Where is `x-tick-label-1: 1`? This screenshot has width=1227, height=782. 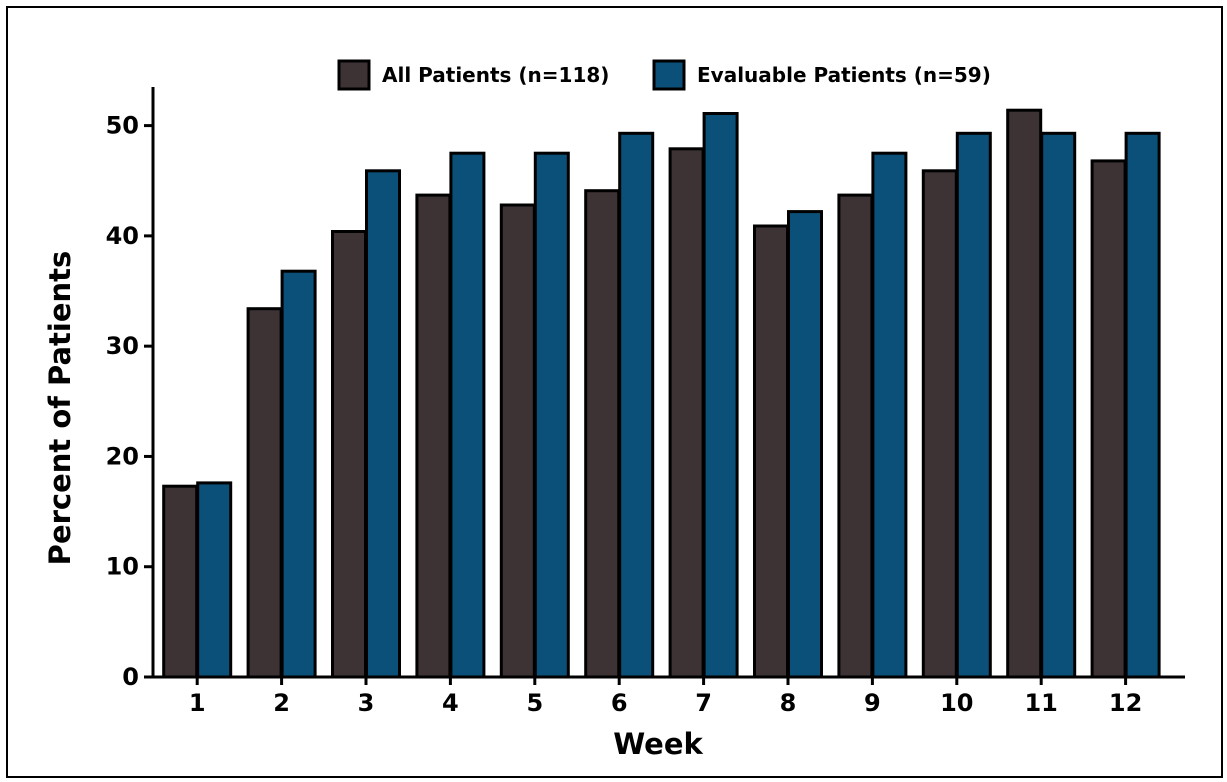 x-tick-label-1: 1 is located at coordinates (197, 703).